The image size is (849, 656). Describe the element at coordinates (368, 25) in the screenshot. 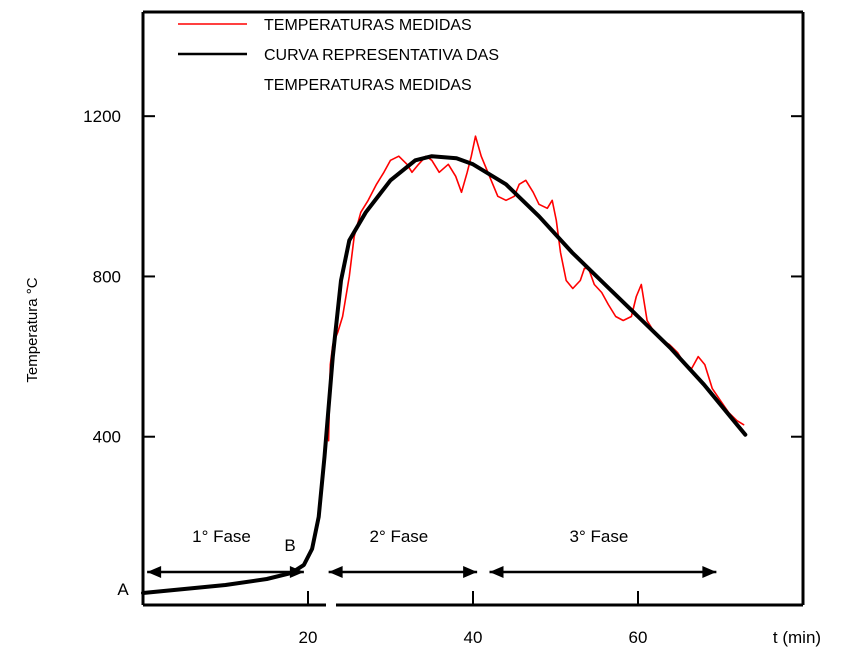

I see `legend-label: TEMPERATURAS MEDIDAS` at that location.